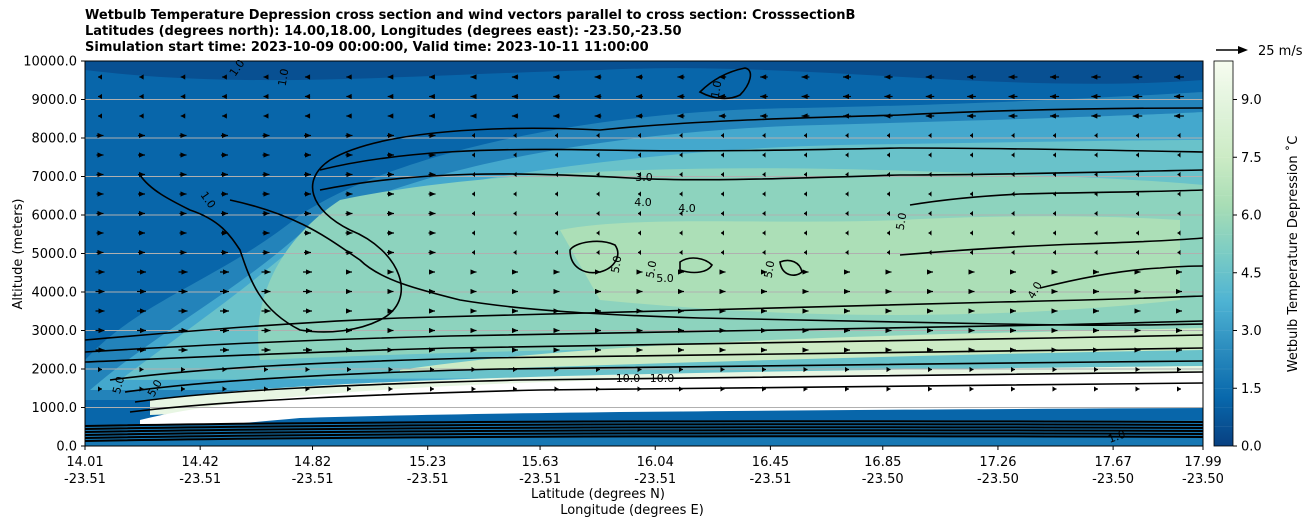 The width and height of the screenshot is (1312, 526). Describe the element at coordinates (84, 462) in the screenshot. I see `x-tick-label-lat: 14.01` at that location.